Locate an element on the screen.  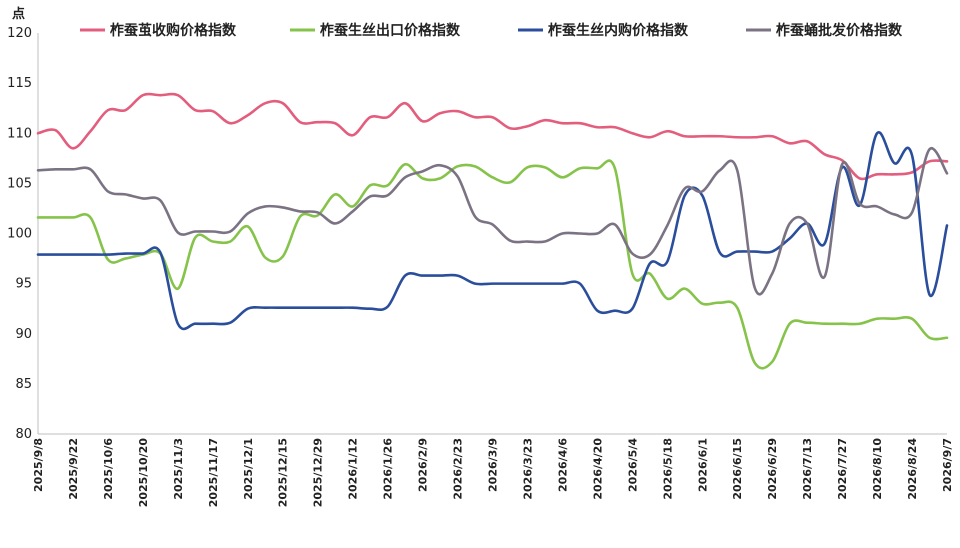
x-tick-label: 2025/10/20 is located at coordinates (143, 473).